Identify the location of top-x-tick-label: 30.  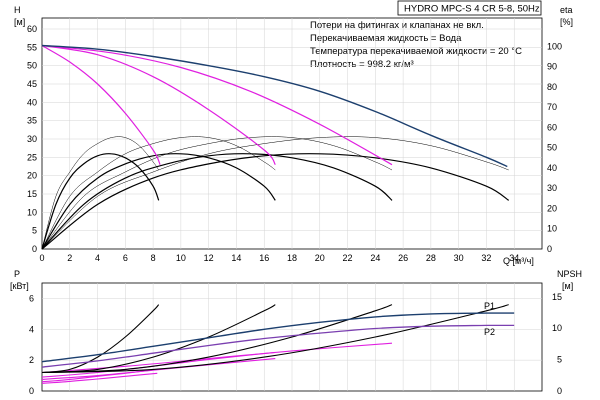
(459, 258).